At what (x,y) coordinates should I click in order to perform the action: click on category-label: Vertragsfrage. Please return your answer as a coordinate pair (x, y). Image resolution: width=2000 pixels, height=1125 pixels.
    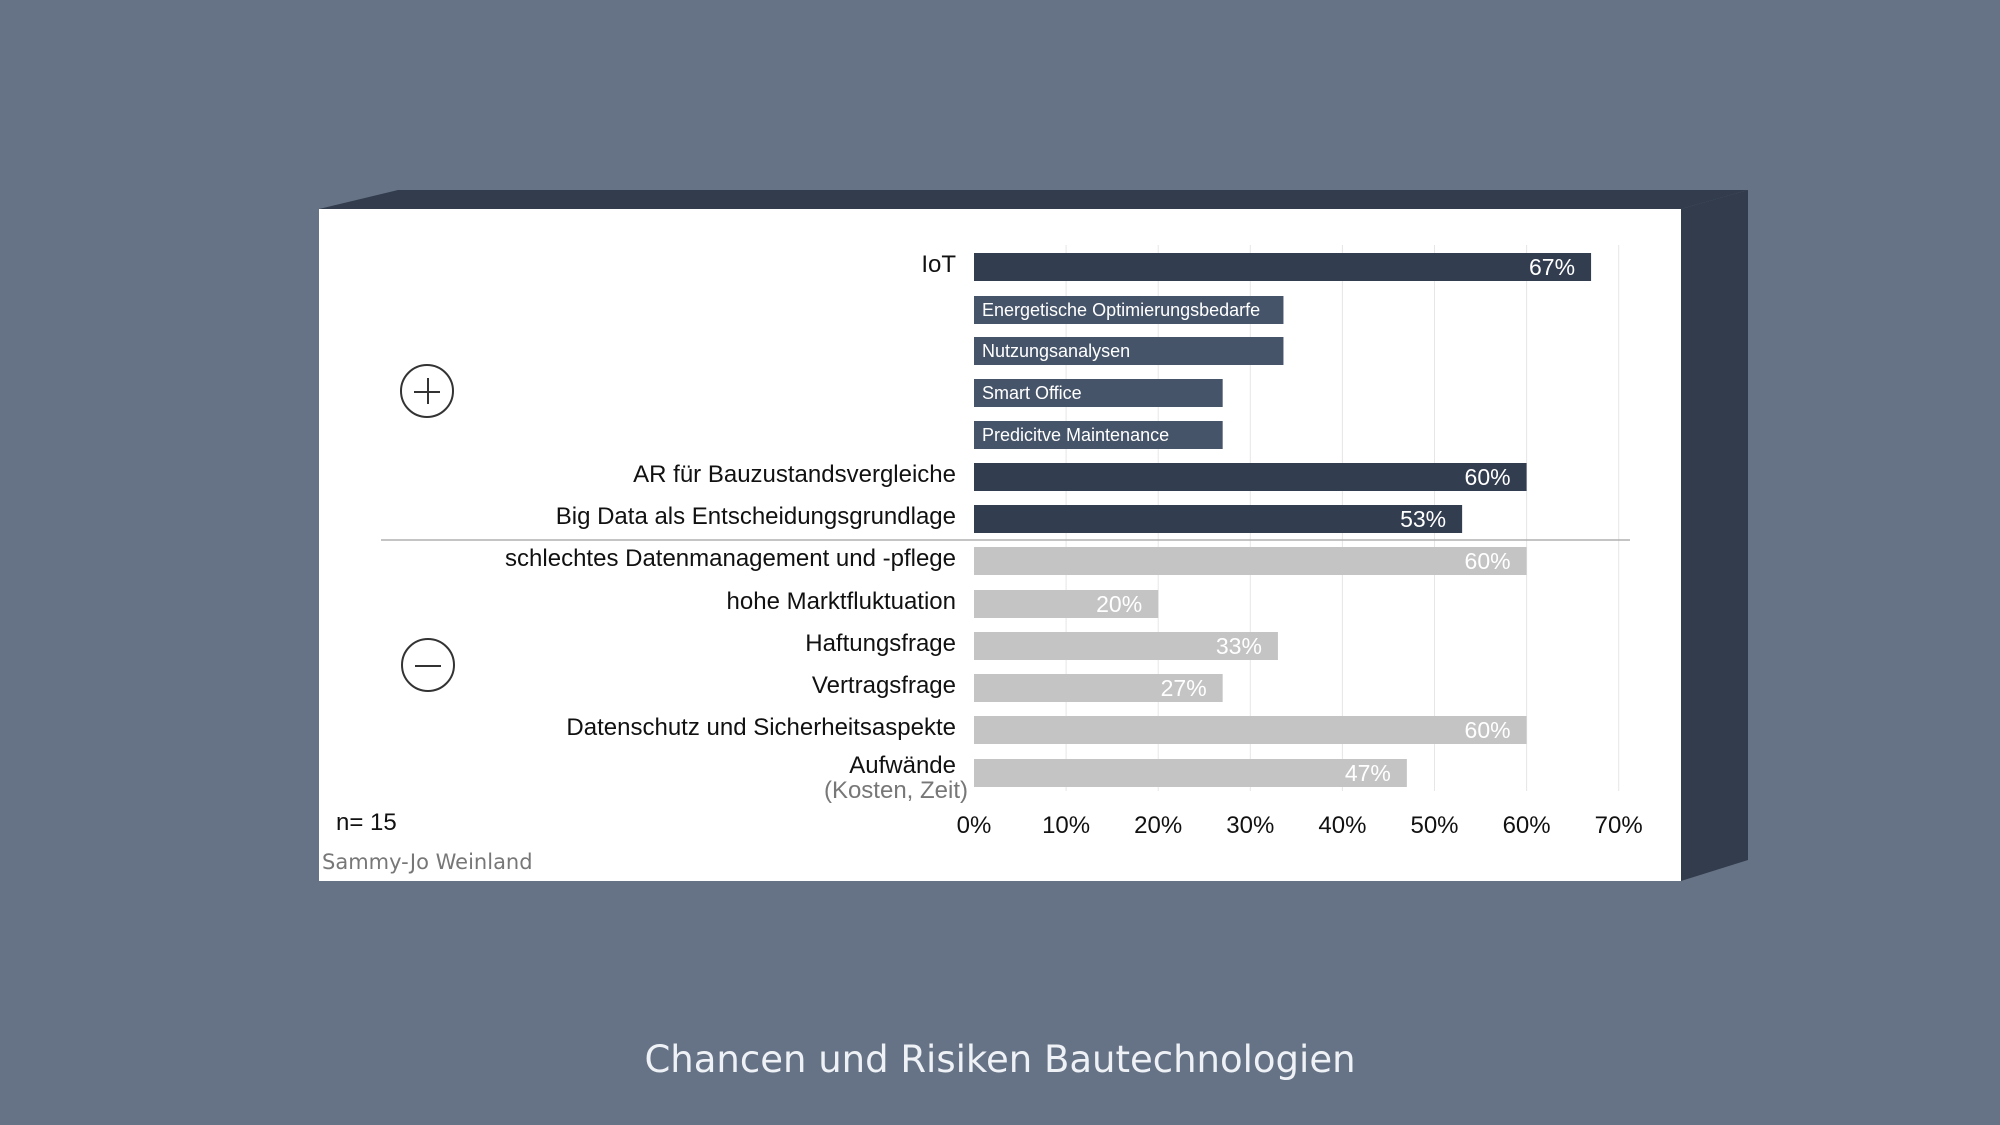
    Looking at the image, I should click on (884, 685).